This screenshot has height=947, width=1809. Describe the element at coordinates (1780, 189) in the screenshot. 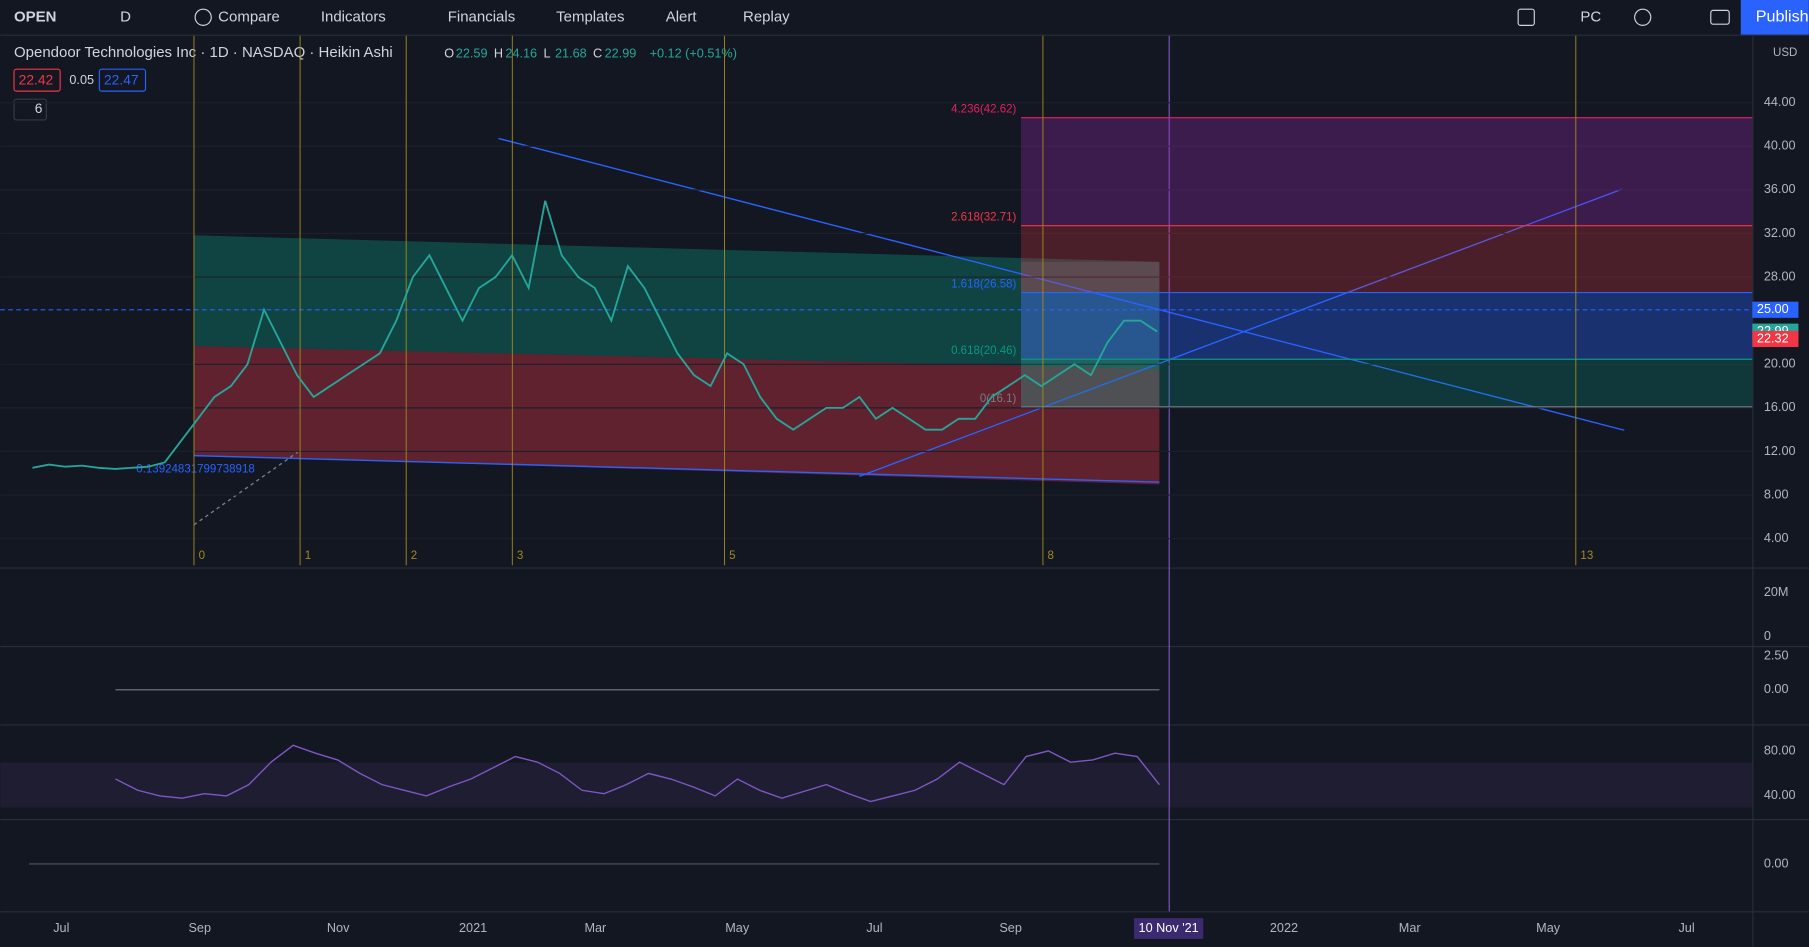

I see `price-tick-label: 36.00` at that location.